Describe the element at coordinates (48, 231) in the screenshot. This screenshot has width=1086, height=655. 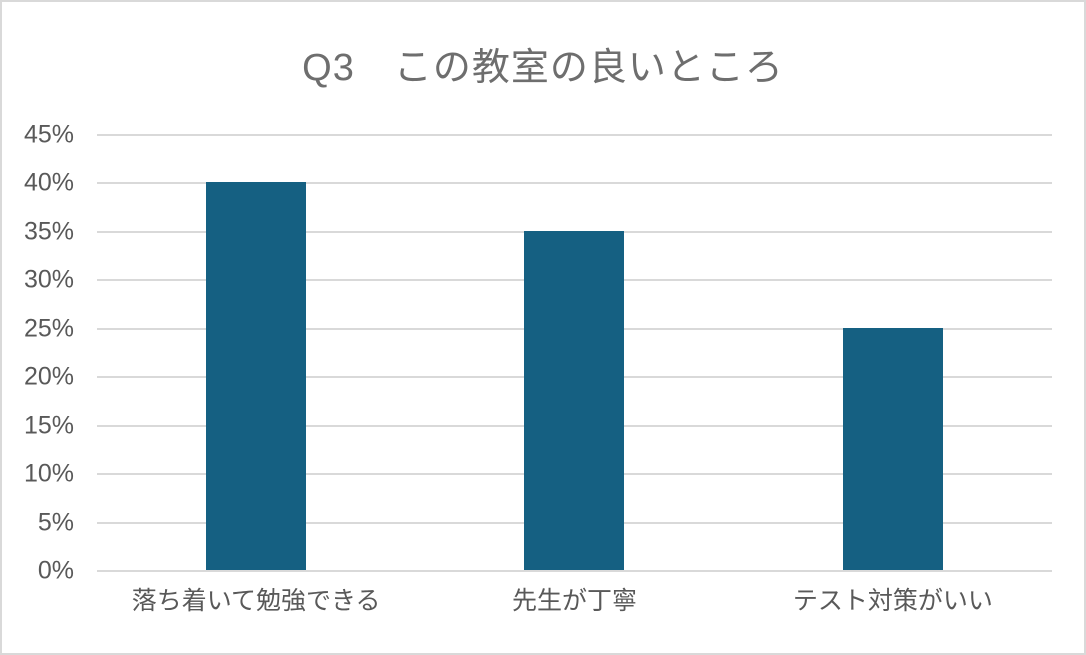
I see `y-tick-label: 35%` at that location.